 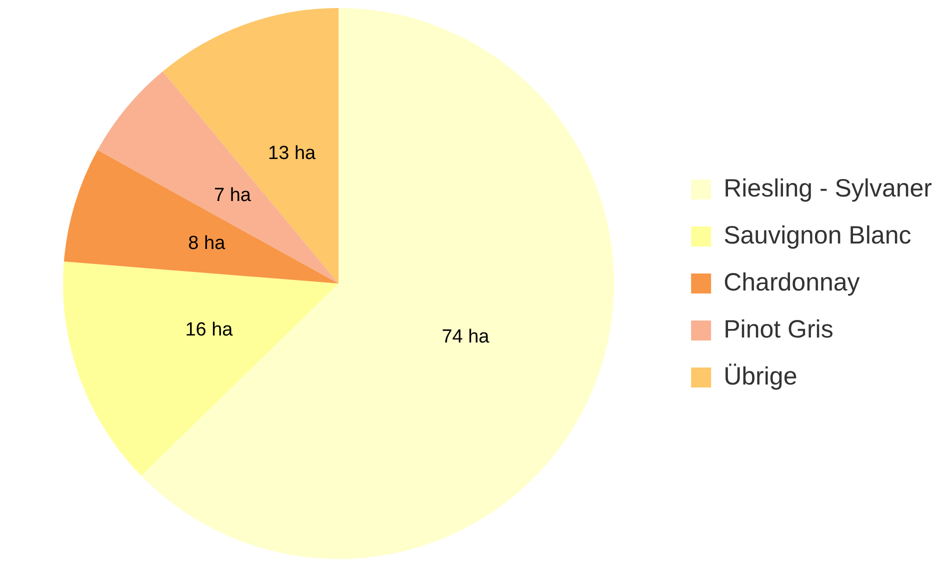 What do you see at coordinates (818, 235) in the screenshot?
I see `legend-label: Sauvignon Blanc` at bounding box center [818, 235].